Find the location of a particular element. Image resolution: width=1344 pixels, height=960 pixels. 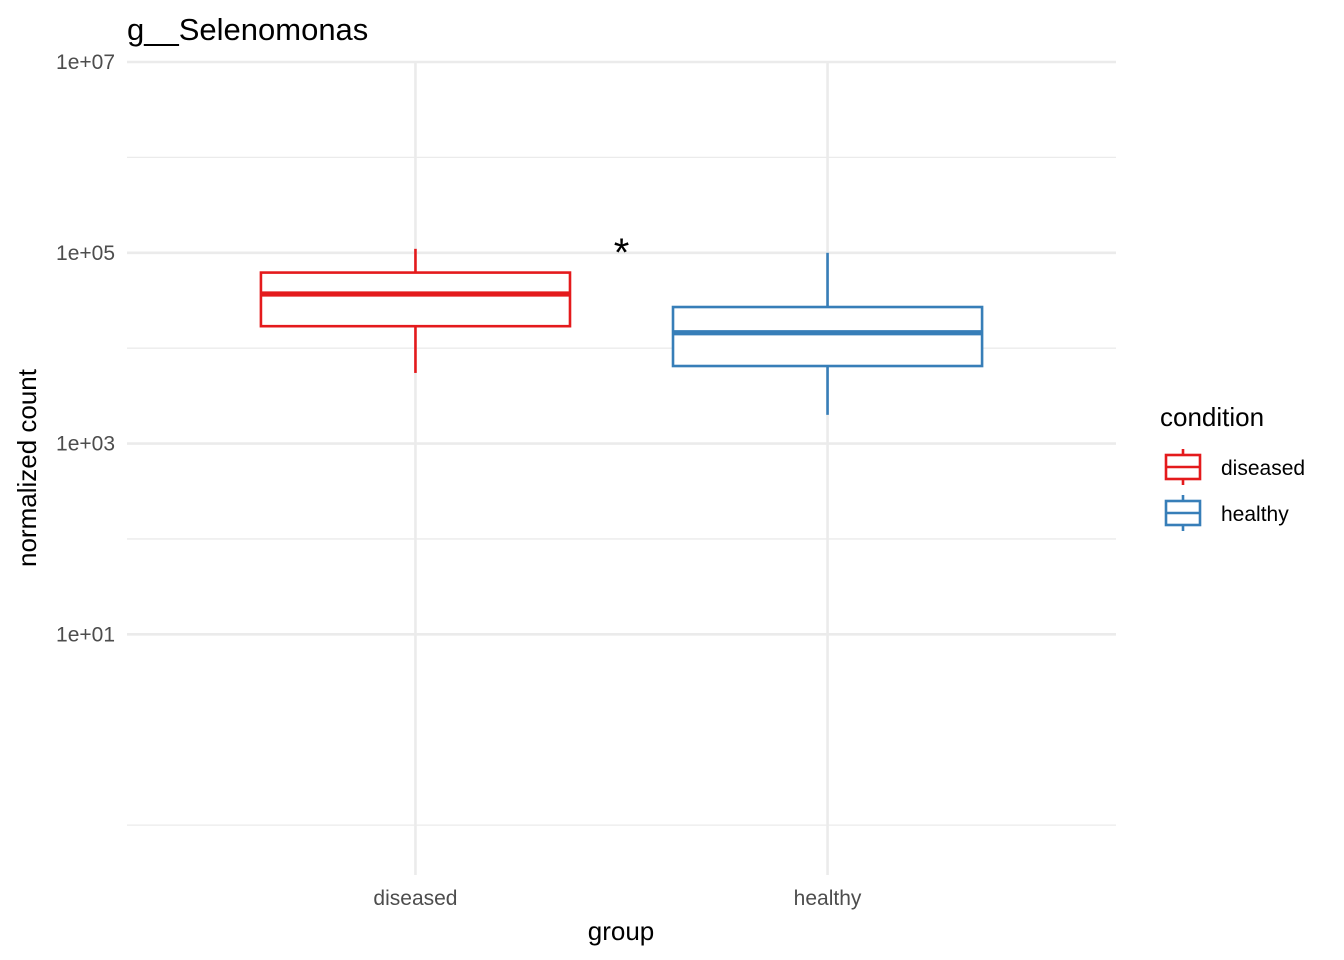

legend: condition diseased healthy is located at coordinates (1232, 466).